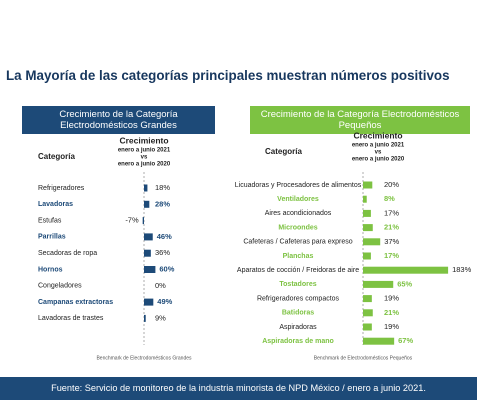 The image size is (477, 400). I want to click on value-label: 18%, so click(162, 187).